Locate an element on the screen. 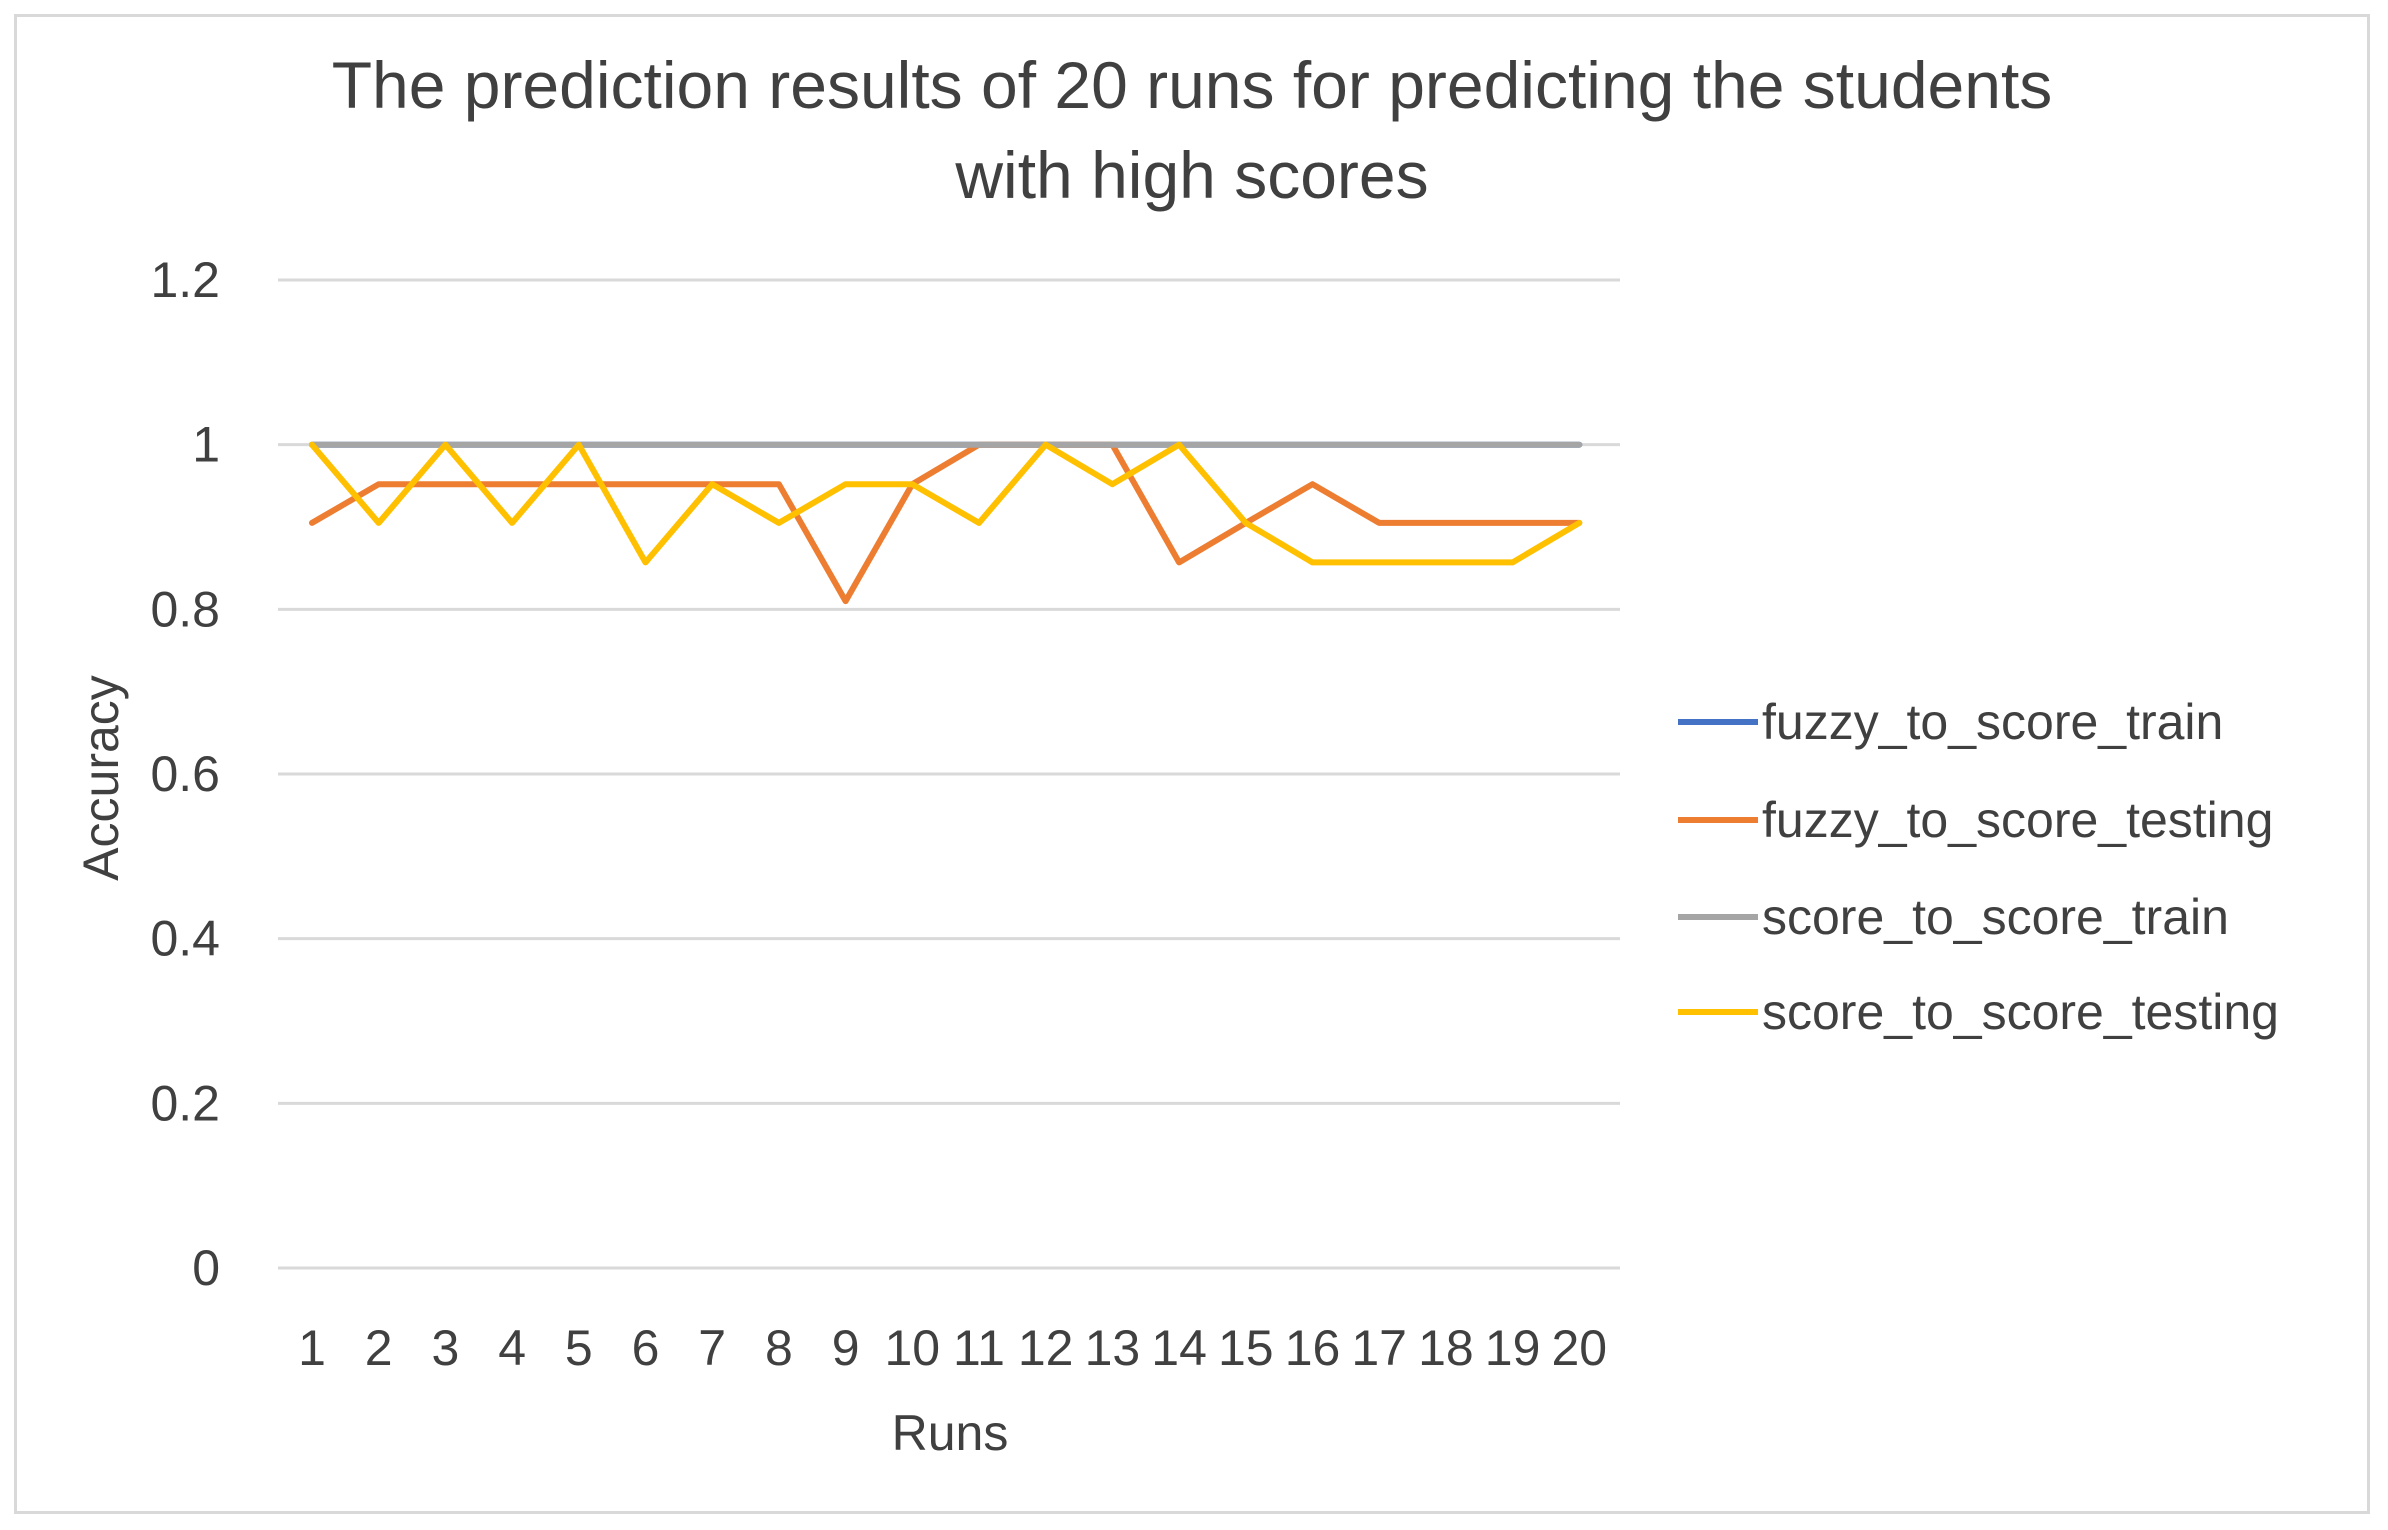 Image resolution: width=2388 pixels, height=1530 pixels. x-axis-ticks: 1 2 3 4 5 6 7 8 9 10 11 12 13 14 15 16 17 18 19 20 is located at coordinates (952, 1348).